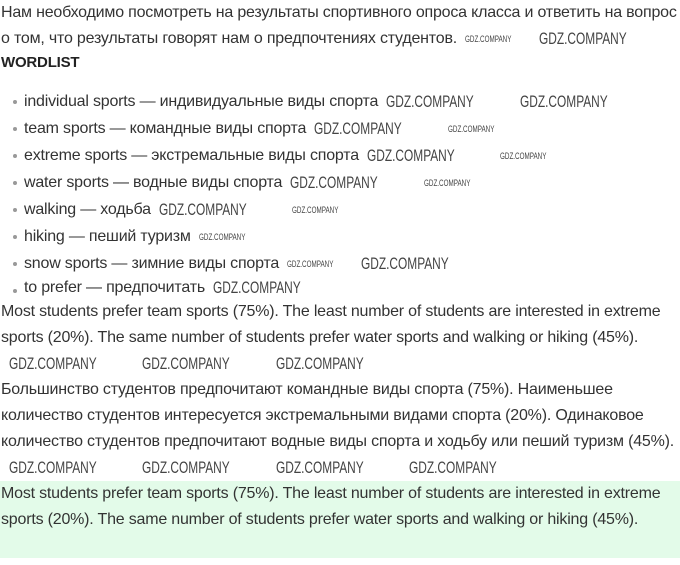 Image resolution: width=680 pixels, height=565 pixels. Describe the element at coordinates (340, 236) in the screenshot. I see `list-item: hiking — пеший туризм GDZ.COMPANY` at that location.